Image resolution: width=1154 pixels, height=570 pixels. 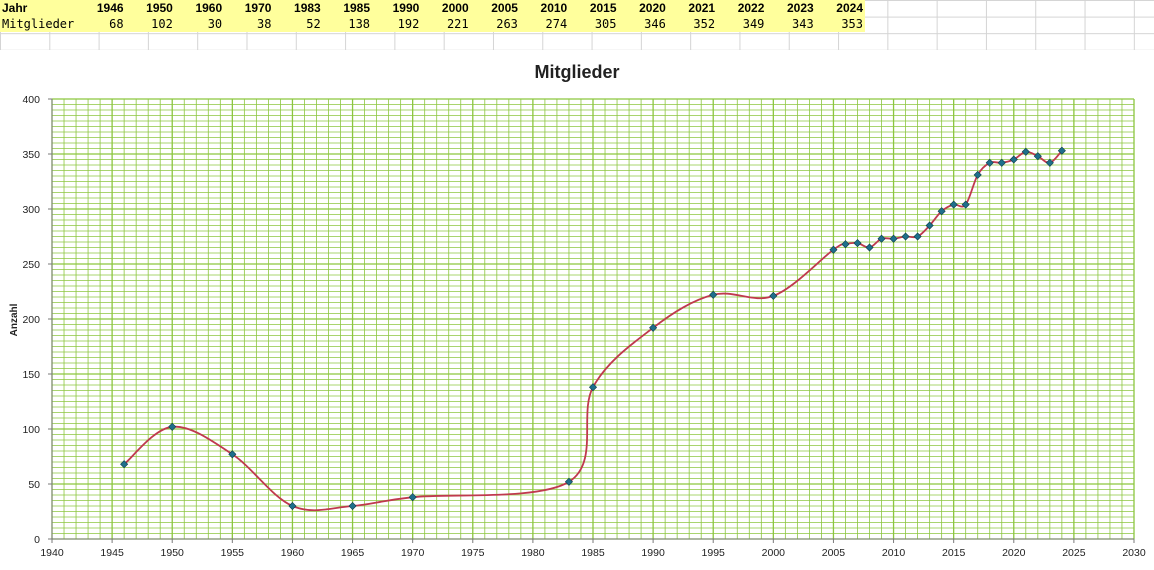 What do you see at coordinates (643, 24) in the screenshot?
I see `count-cell: 346` at bounding box center [643, 24].